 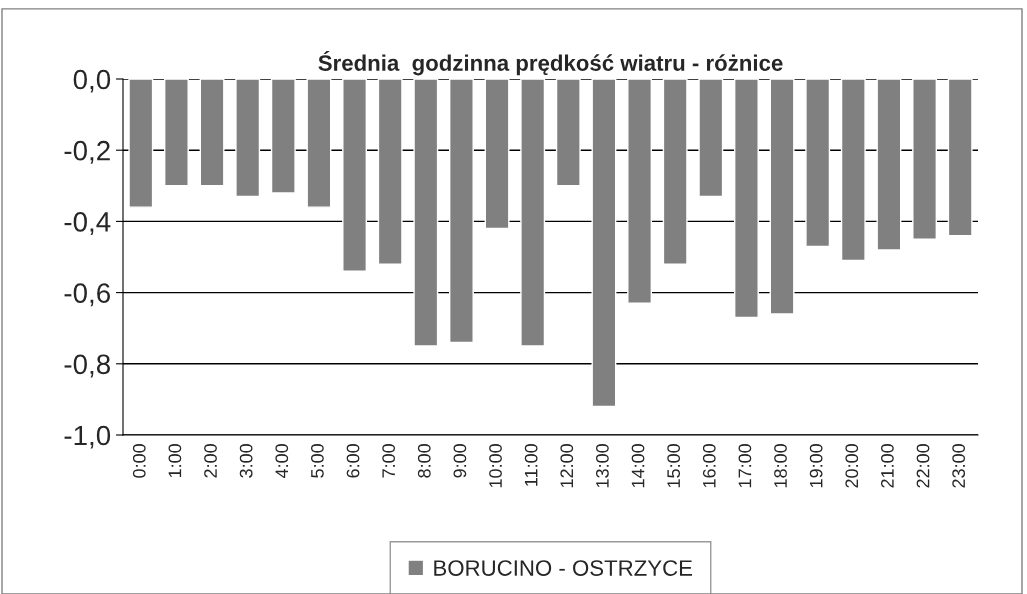 I want to click on x-tick-label: 13:00, so click(x=602, y=466).